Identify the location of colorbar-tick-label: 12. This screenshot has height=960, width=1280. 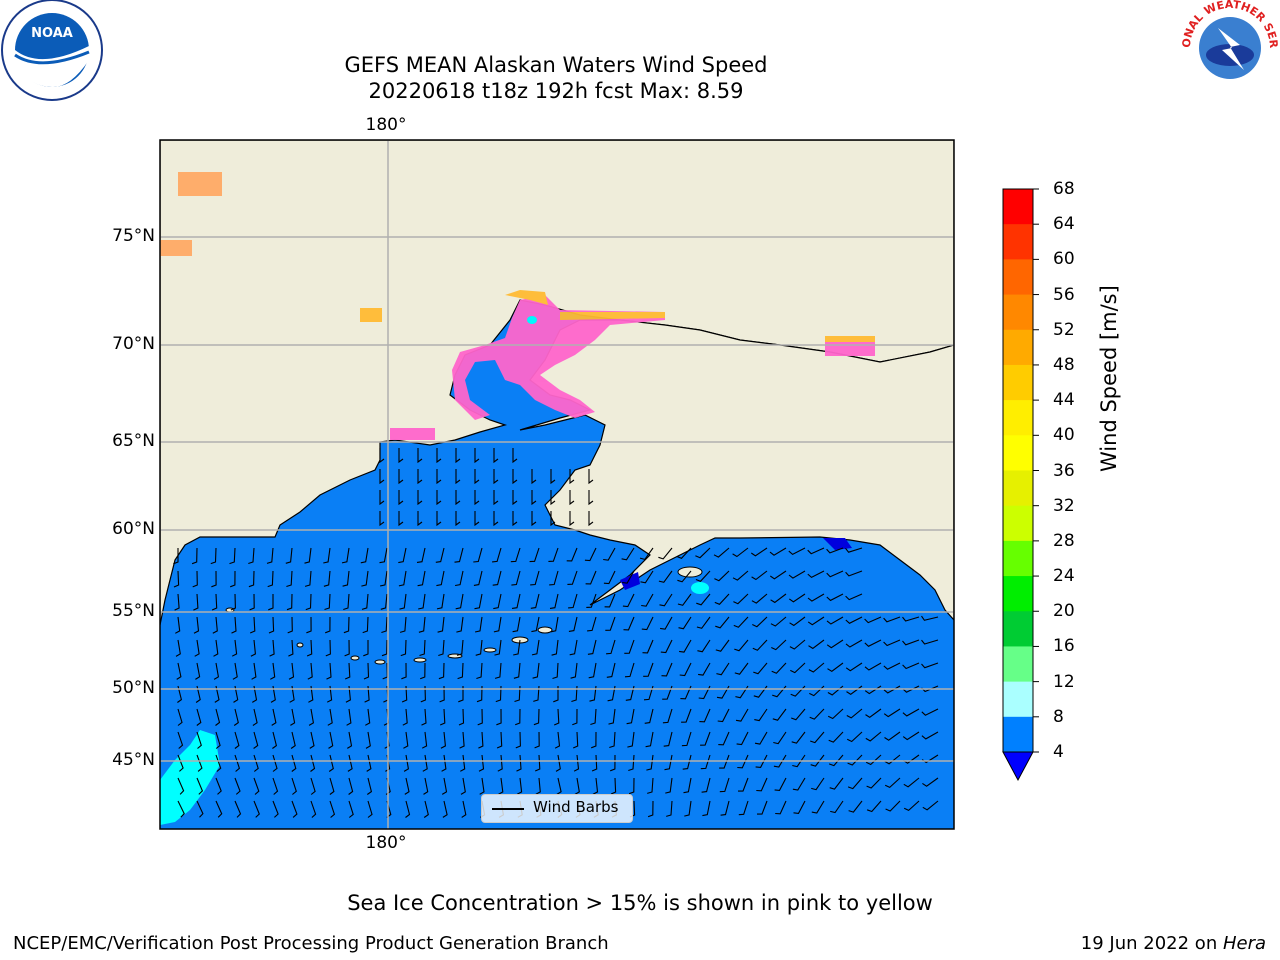
(1064, 681).